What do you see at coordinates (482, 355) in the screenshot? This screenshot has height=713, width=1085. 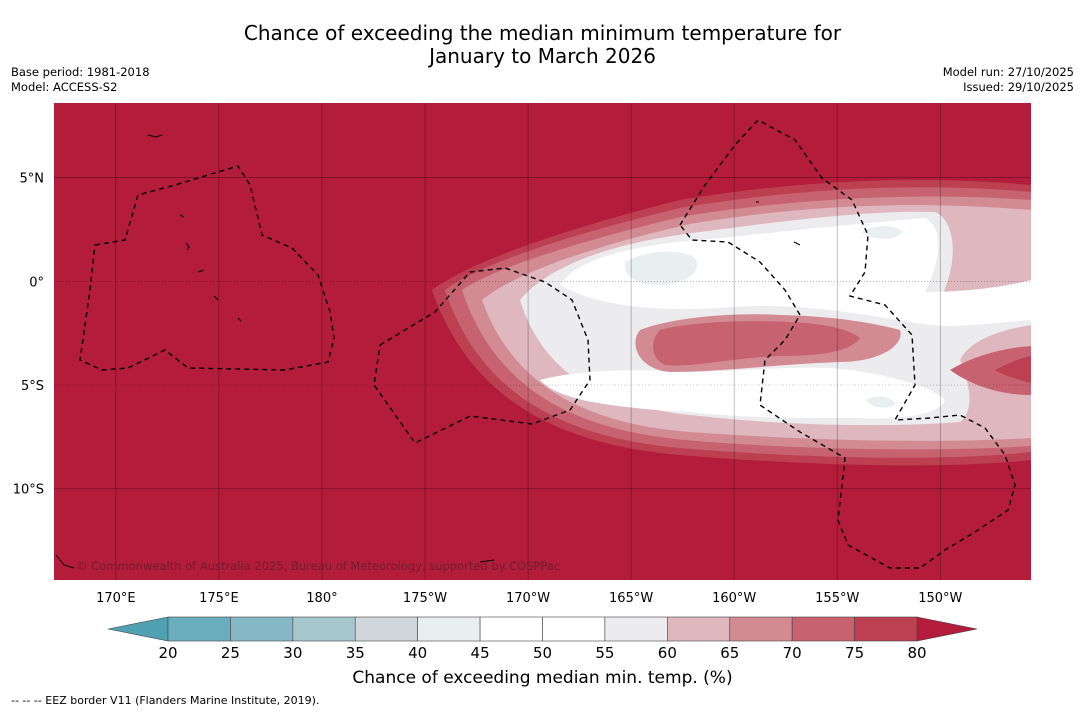 I see `eez-tokelau-phoenix` at bounding box center [482, 355].